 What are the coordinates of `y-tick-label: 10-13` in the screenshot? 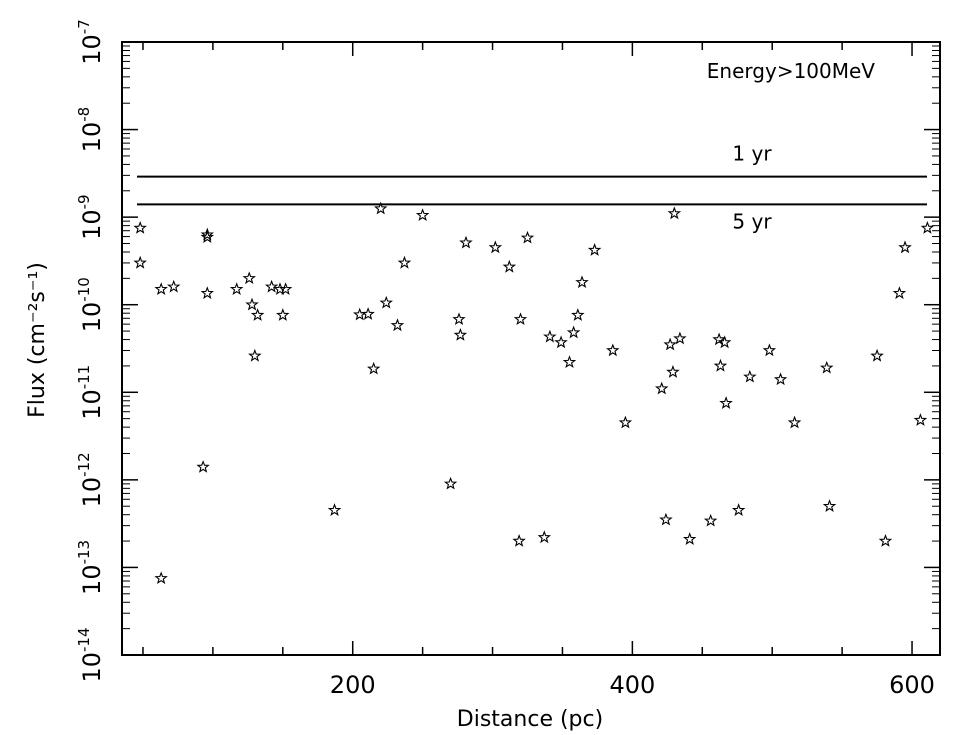 It's located at (90, 567).